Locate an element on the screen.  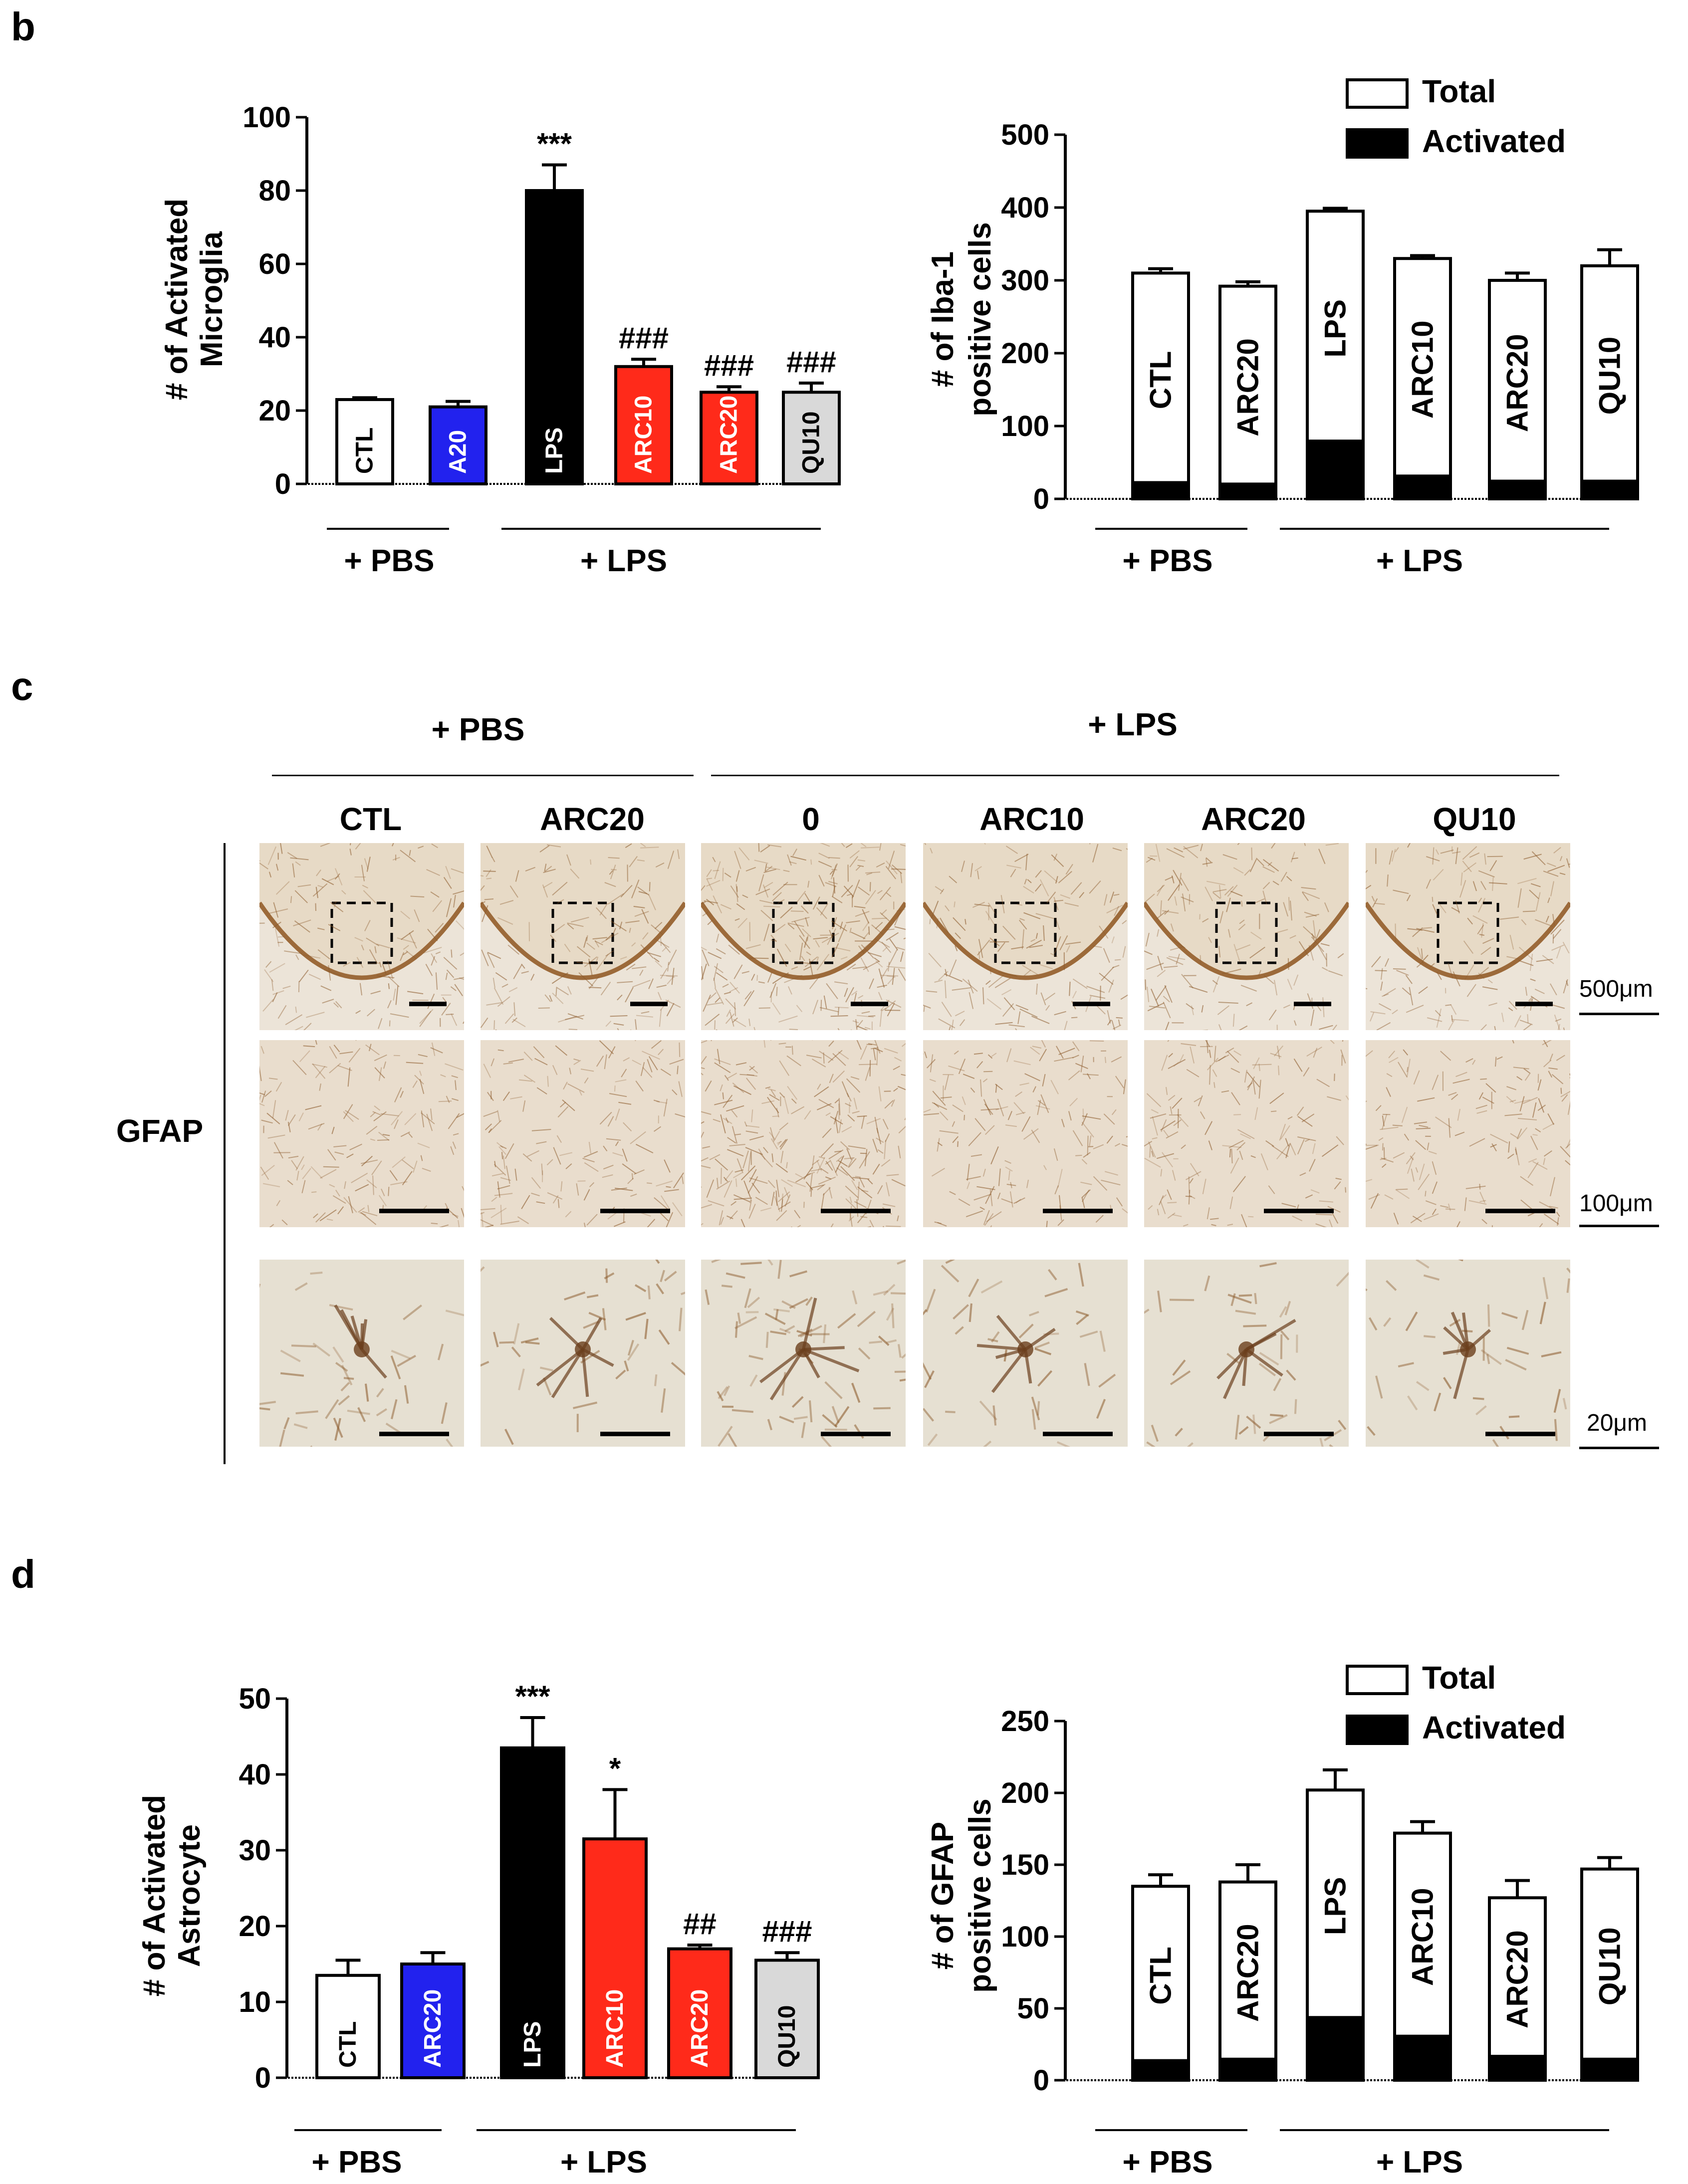
micrograph-r1-c5 is located at coordinates (1246, 936).